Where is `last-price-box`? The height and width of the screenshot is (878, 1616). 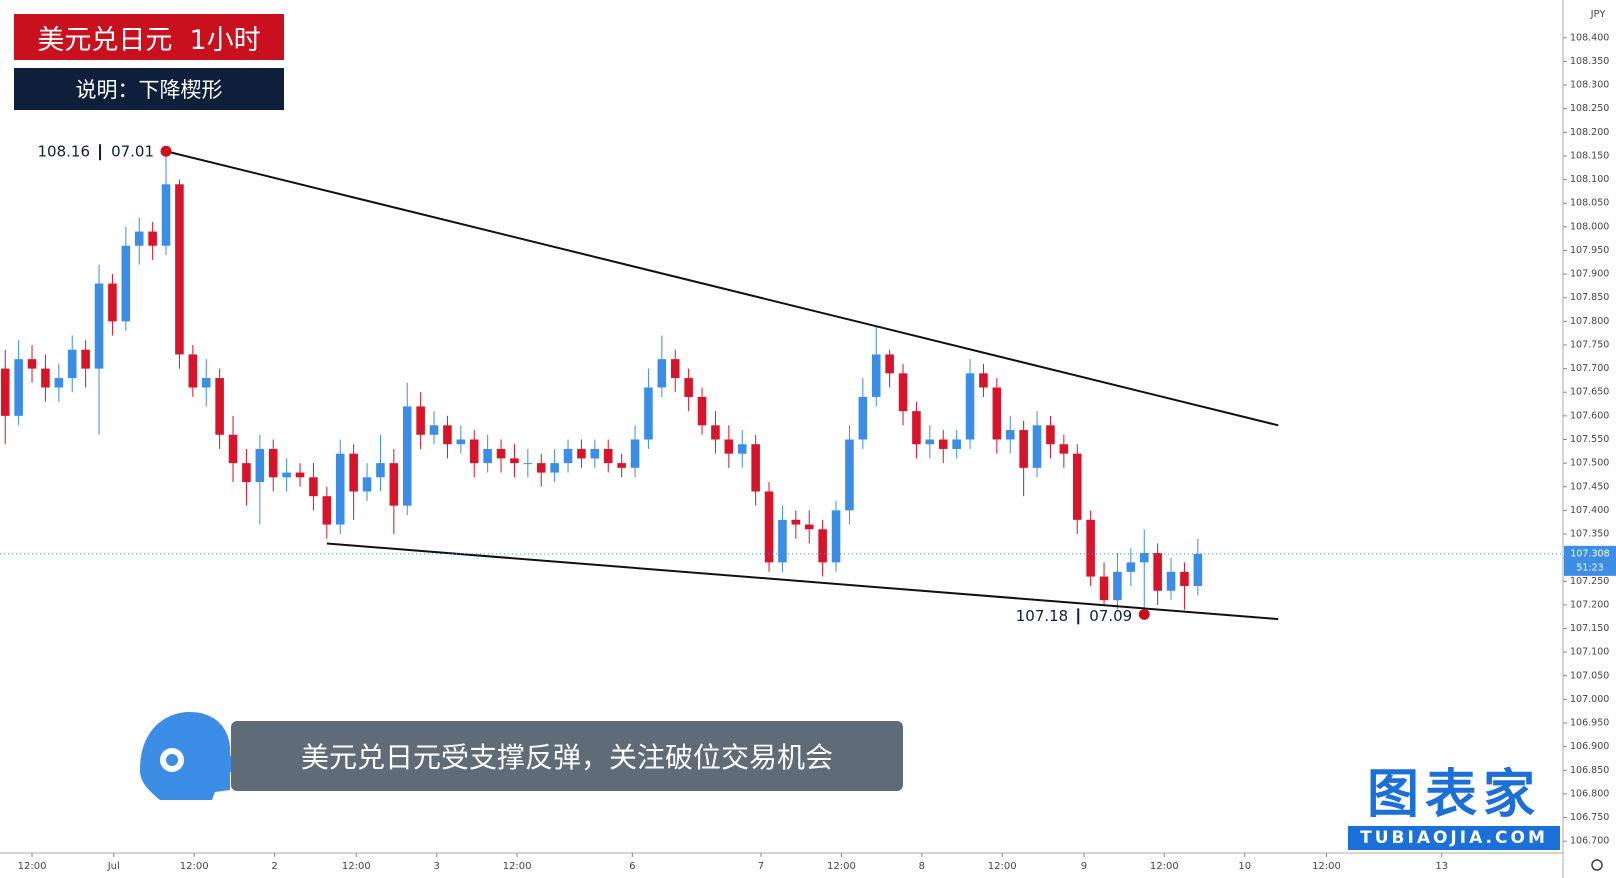
last-price-box is located at coordinates (1590, 560).